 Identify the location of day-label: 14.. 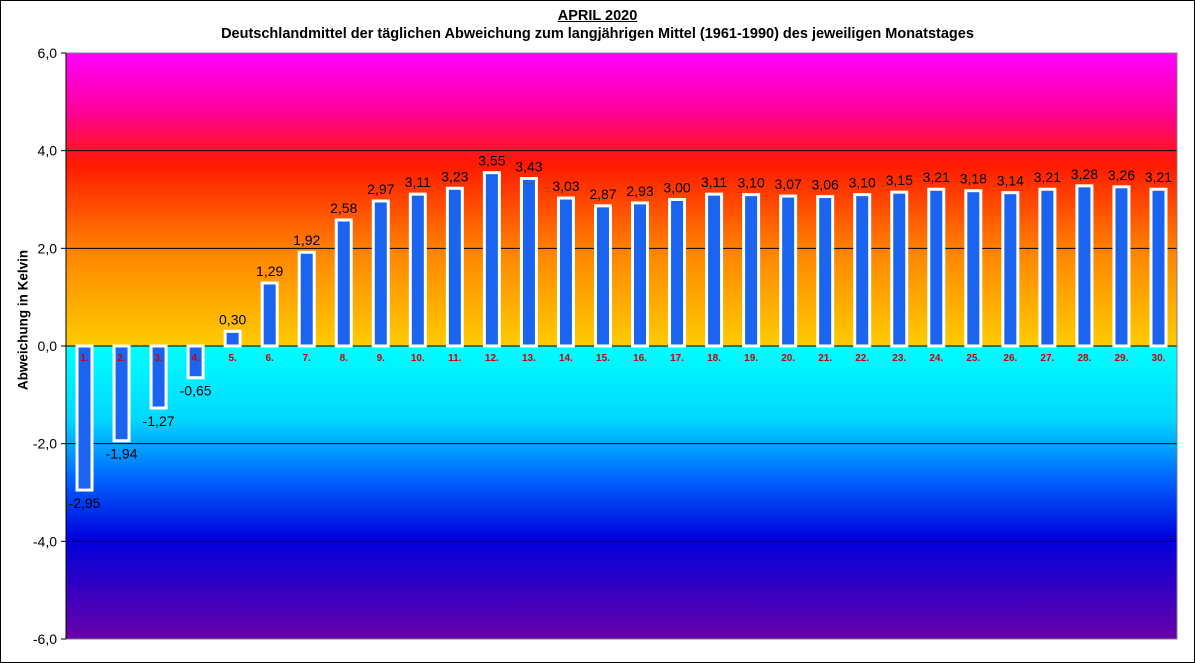
(566, 358).